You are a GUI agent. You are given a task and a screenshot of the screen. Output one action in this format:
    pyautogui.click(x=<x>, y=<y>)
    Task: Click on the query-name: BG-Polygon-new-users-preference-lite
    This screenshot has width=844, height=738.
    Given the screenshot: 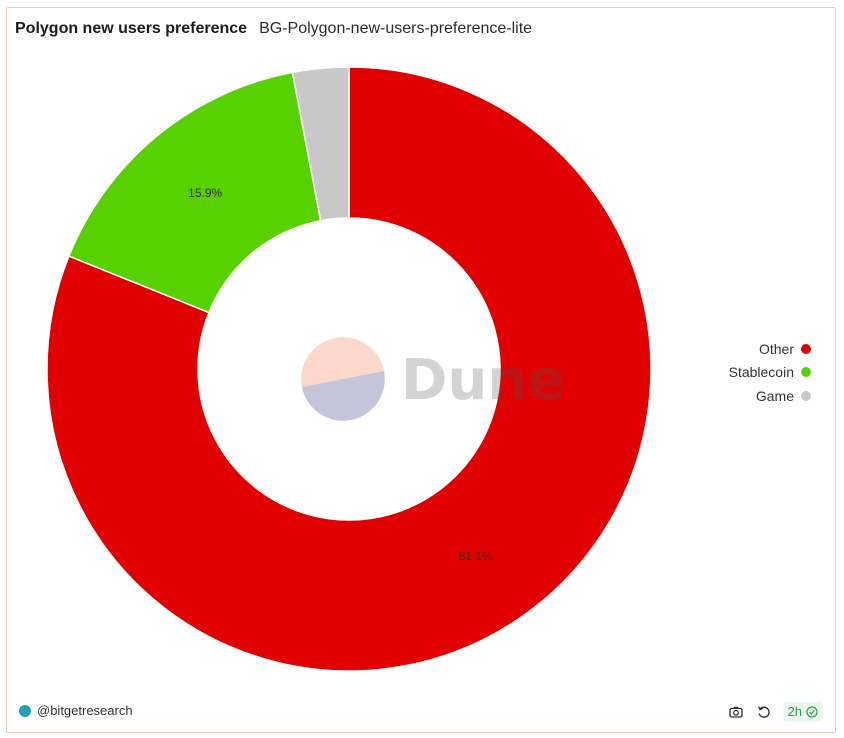 What is the action you would take?
    pyautogui.click(x=396, y=28)
    